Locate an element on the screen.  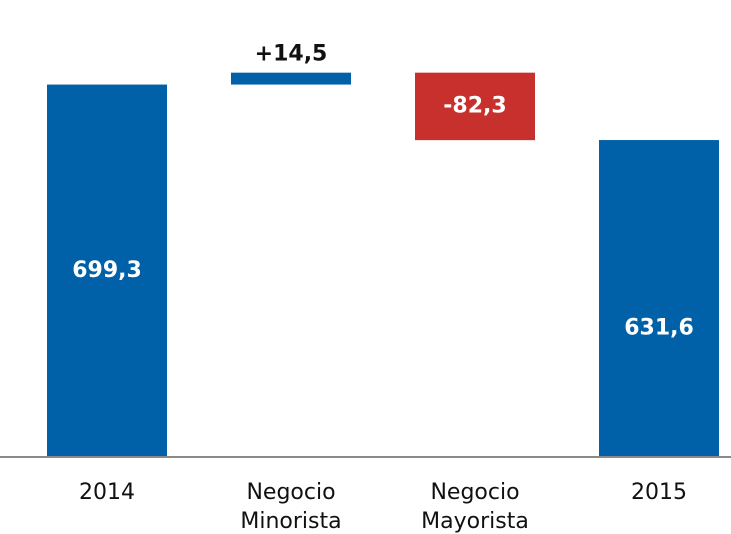
x-tick-label: Negocio Minorista is located at coordinates (291, 507).